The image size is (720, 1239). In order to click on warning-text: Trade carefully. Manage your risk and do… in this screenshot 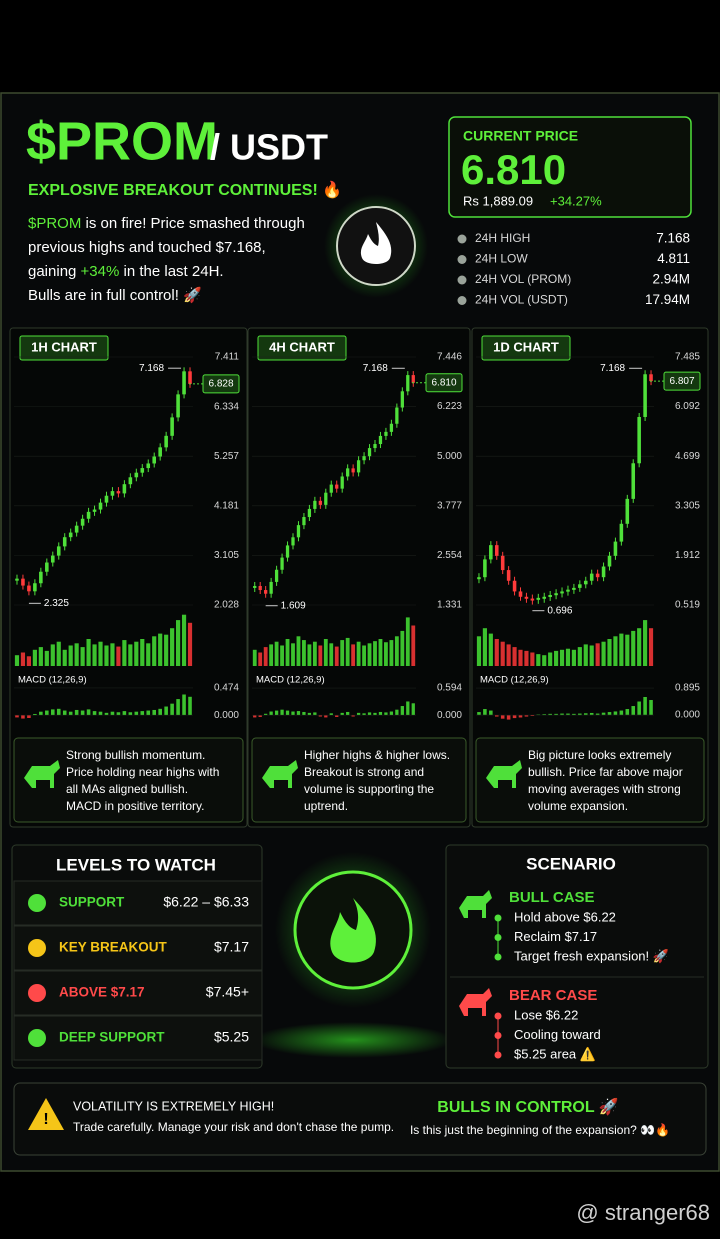, I will do `click(233, 1127)`.